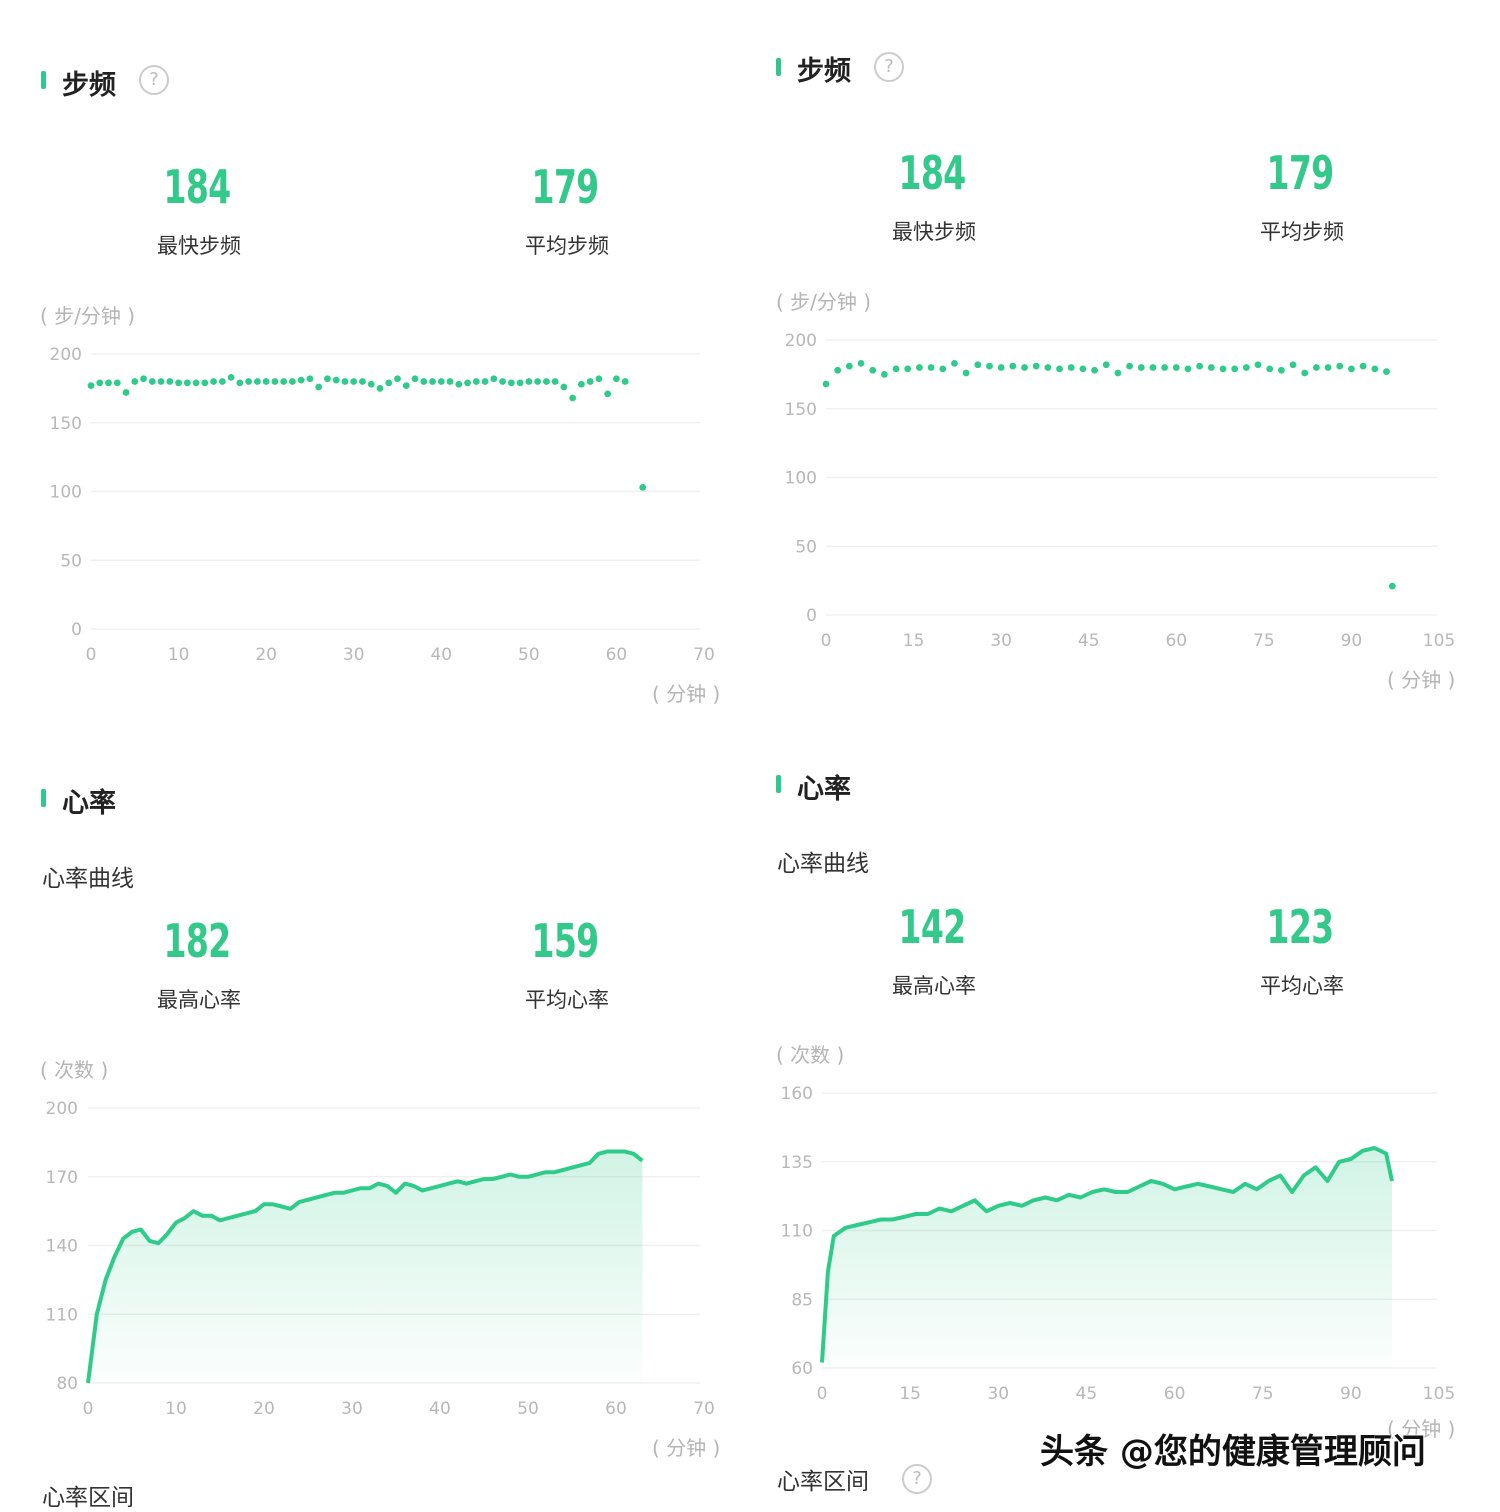  I want to click on y-tick-label: 85, so click(802, 1300).